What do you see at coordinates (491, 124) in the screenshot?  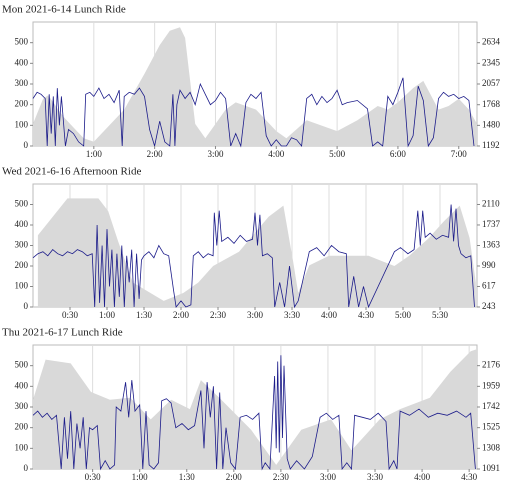 I see `y2-tick-label: 1480` at bounding box center [491, 124].